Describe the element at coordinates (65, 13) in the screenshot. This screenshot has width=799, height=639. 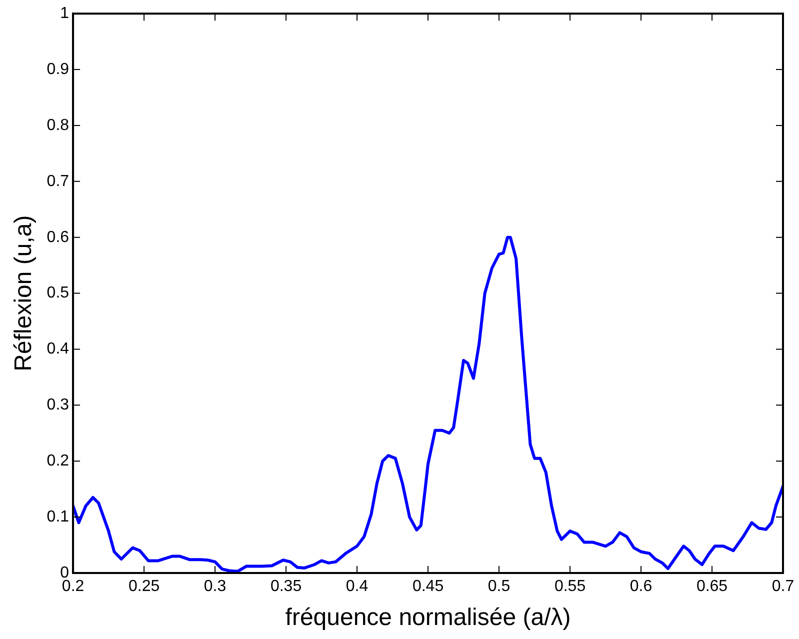
I see `y-tick-label: 1` at that location.